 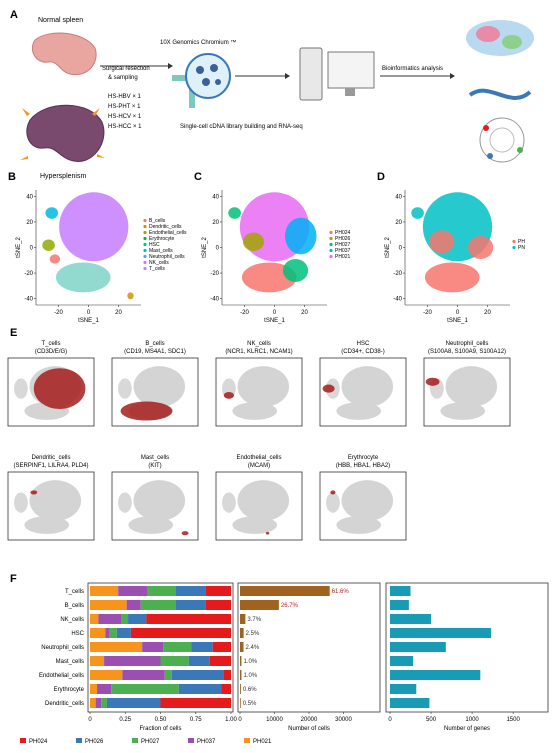 I want to click on legend-label: PH027, so click(x=343, y=245).